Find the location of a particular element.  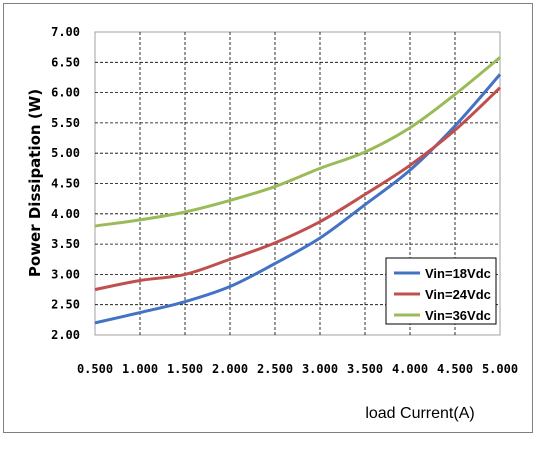

y-tick-label: 2.50 is located at coordinates (65, 305).